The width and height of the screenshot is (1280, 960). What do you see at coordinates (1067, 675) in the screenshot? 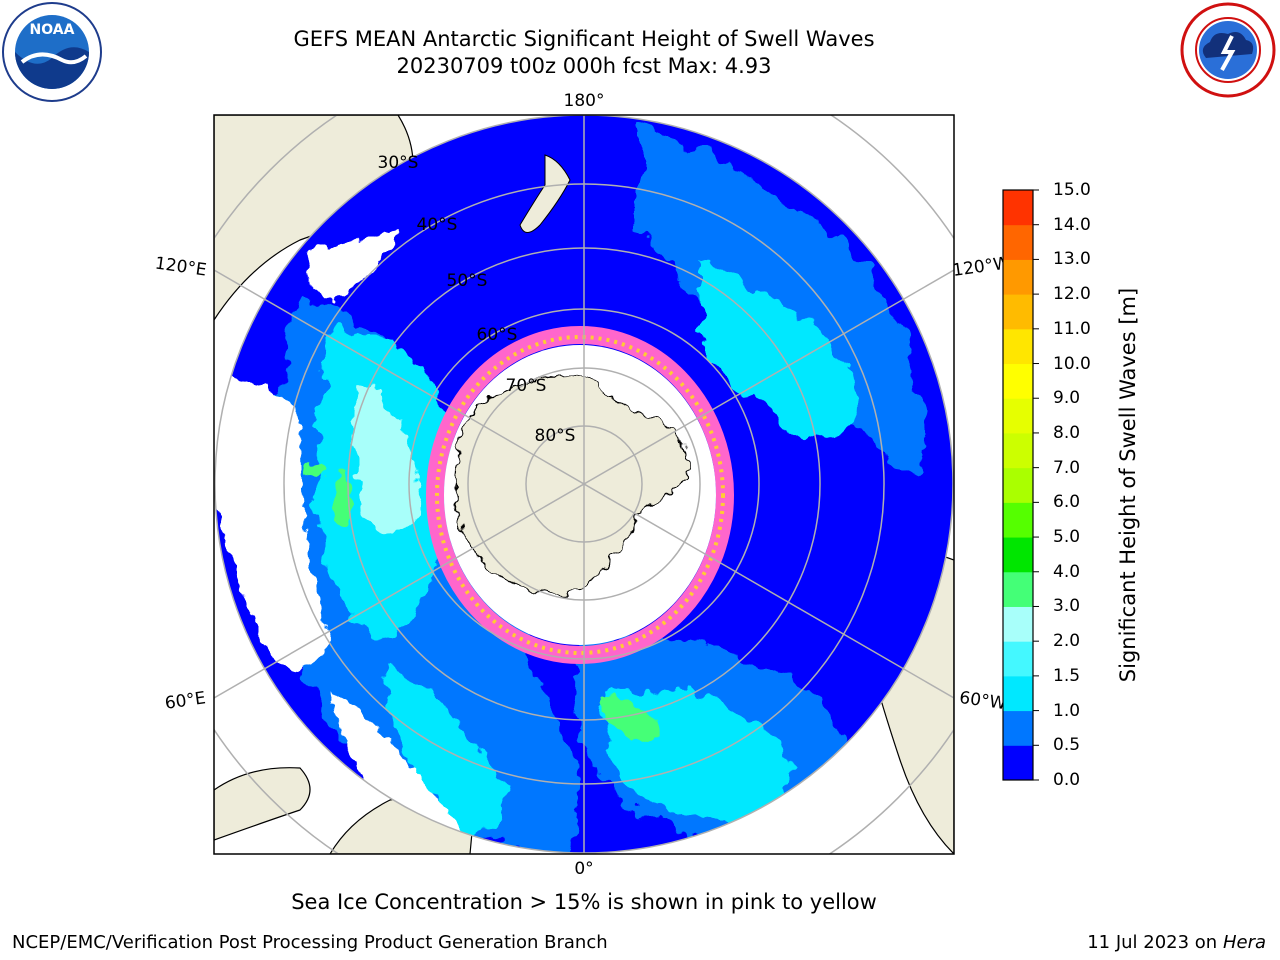
I see `colorbar-tick-label: 1.5` at bounding box center [1067, 675].